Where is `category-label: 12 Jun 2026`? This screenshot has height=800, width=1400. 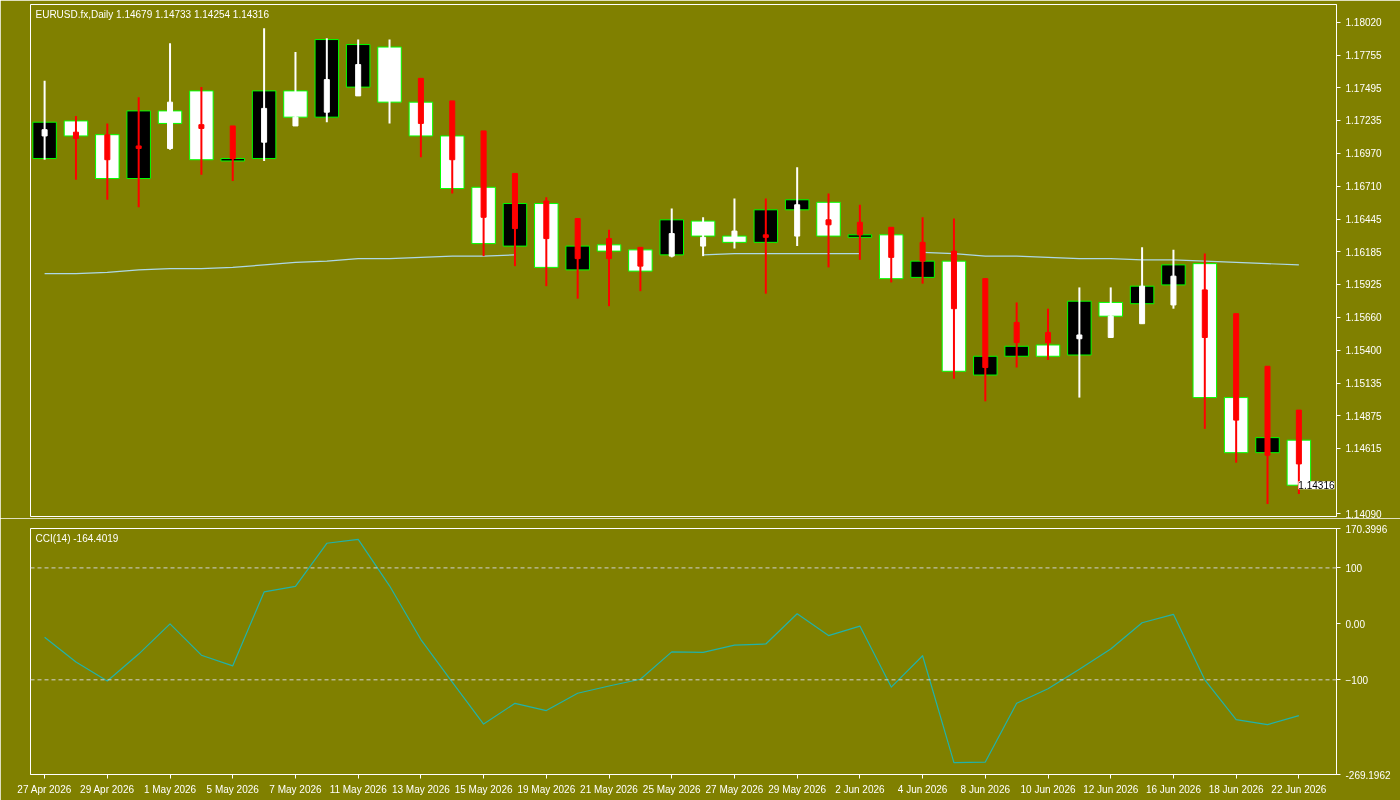 category-label: 12 Jun 2026 is located at coordinates (1111, 789).